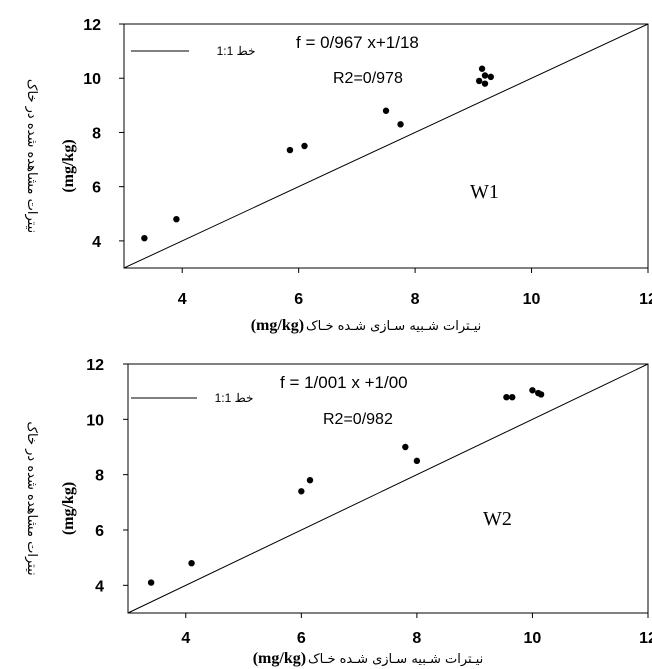  Describe the element at coordinates (357, 42) in the screenshot. I see `regression-equation: f = 0/967 x+1/18` at that location.